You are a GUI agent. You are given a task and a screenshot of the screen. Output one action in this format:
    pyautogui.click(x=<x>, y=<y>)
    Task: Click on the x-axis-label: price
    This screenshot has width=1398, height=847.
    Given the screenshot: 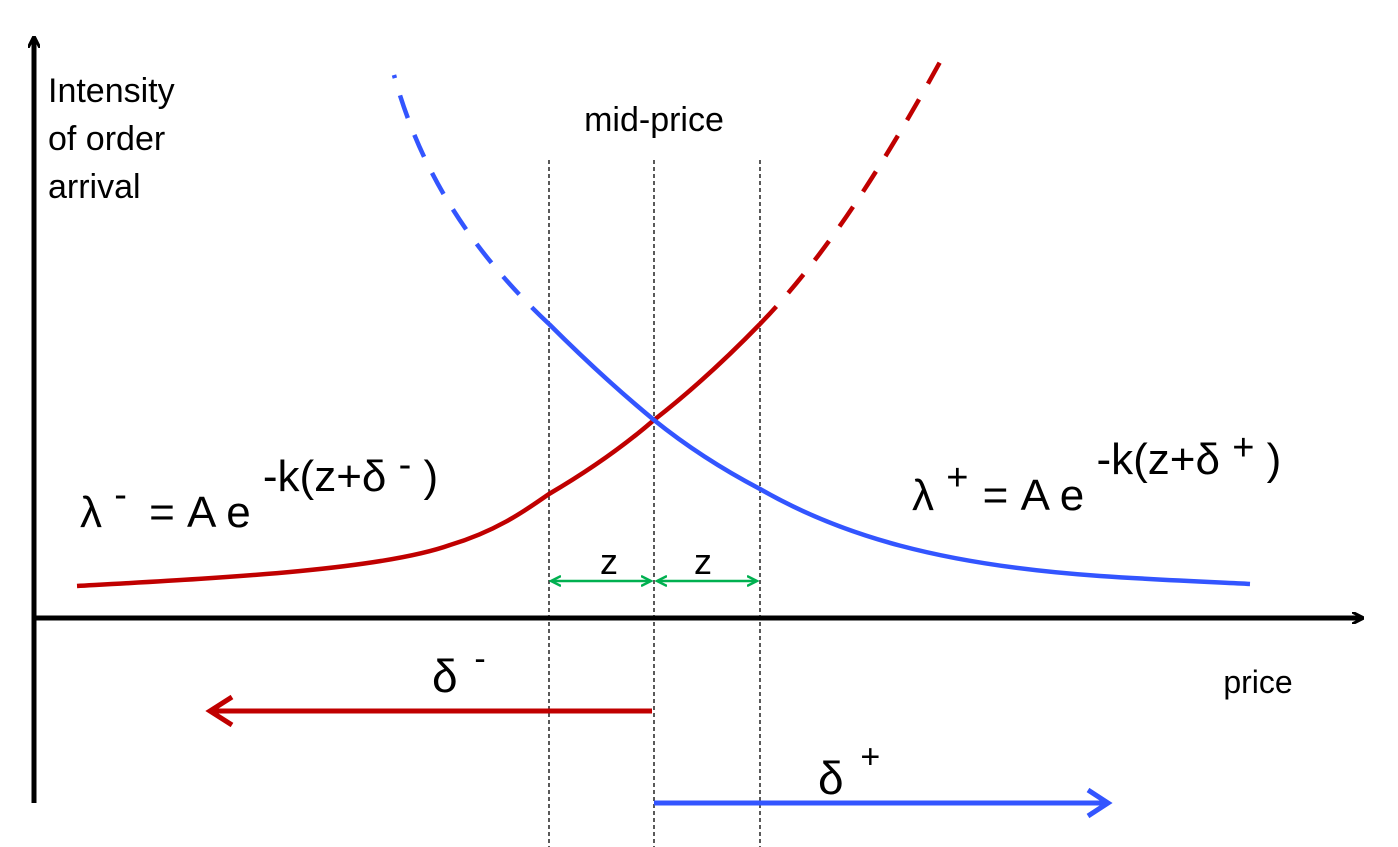 What is the action you would take?
    pyautogui.click(x=1257, y=682)
    